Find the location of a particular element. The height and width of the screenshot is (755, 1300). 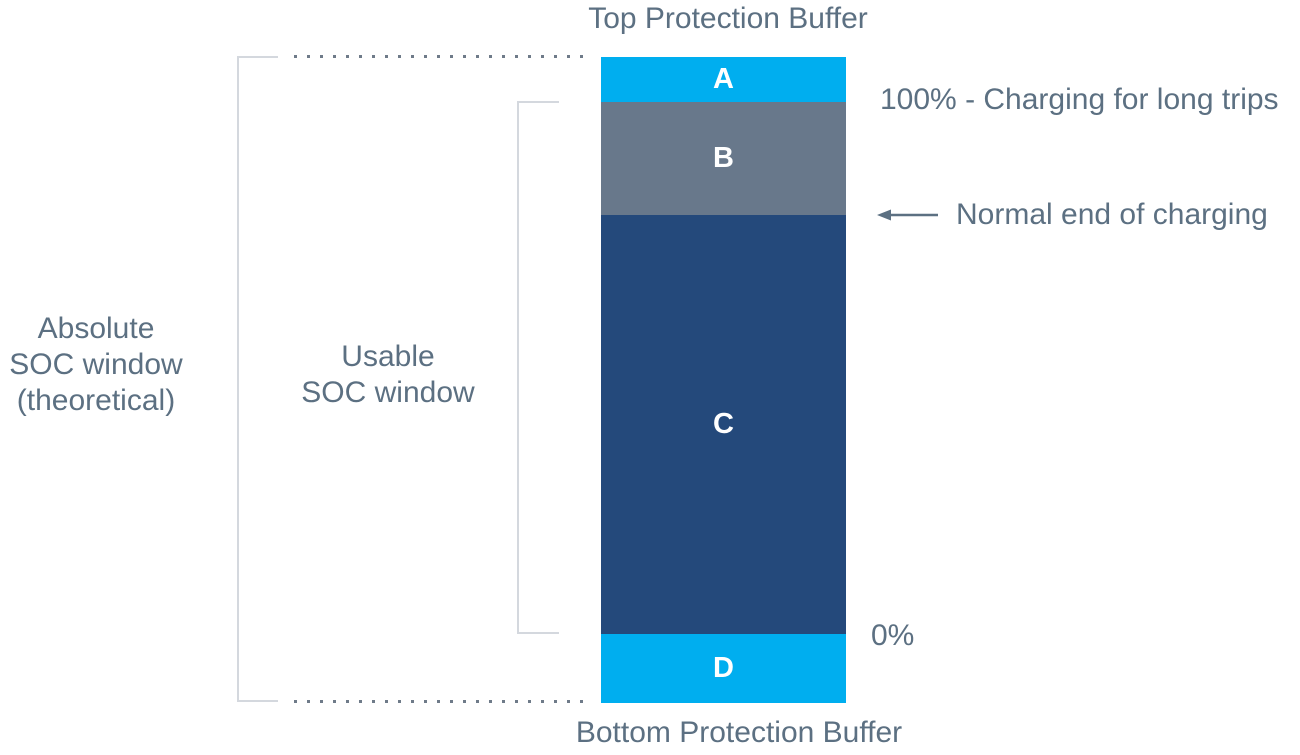

usable-soc-window-label: Usable SOC window is located at coordinates (388, 375).